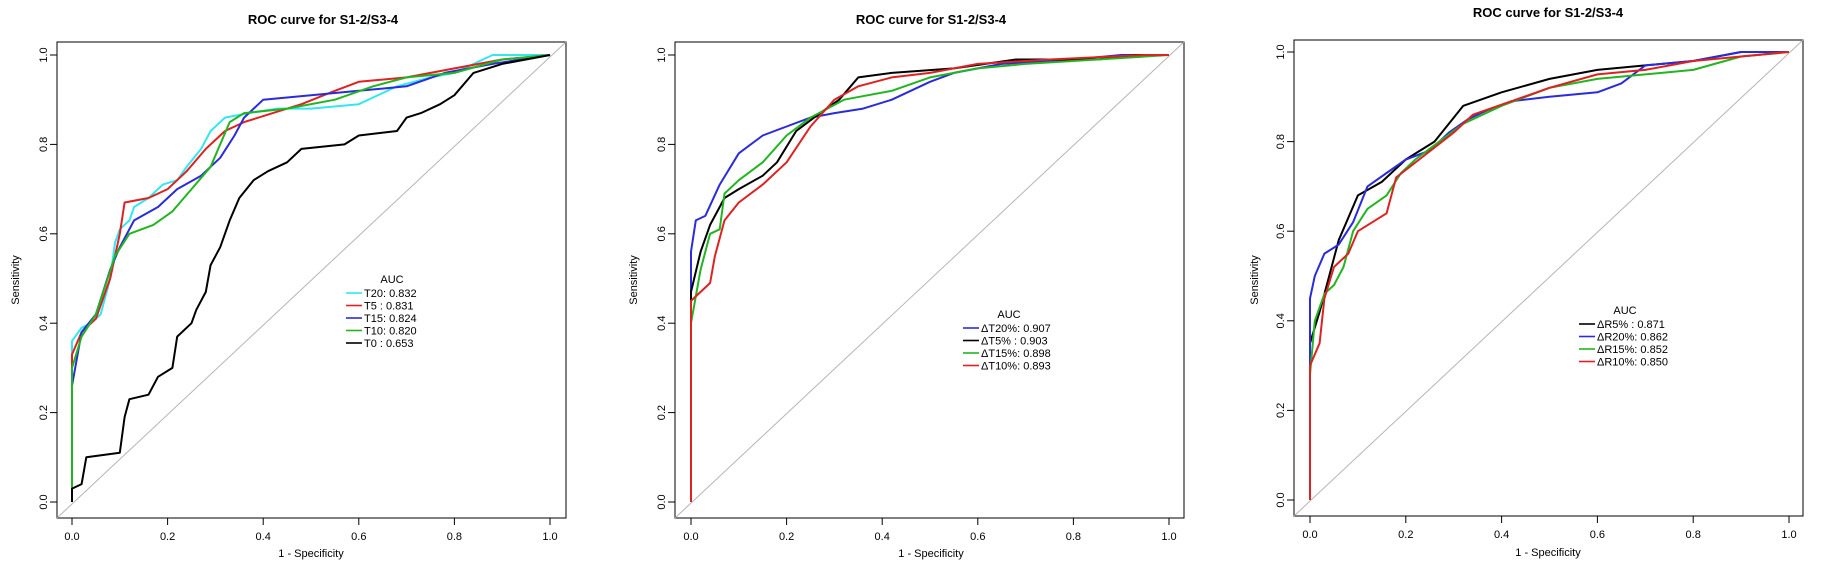  What do you see at coordinates (1016, 367) in the screenshot?
I see `legend-entry: ΔT10%: 0.893` at bounding box center [1016, 367].